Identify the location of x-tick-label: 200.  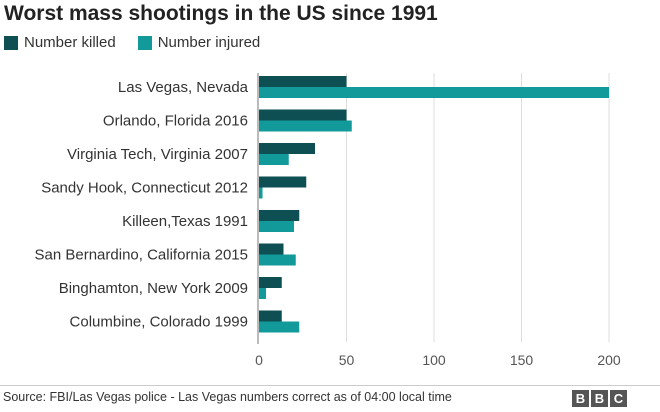
(609, 360).